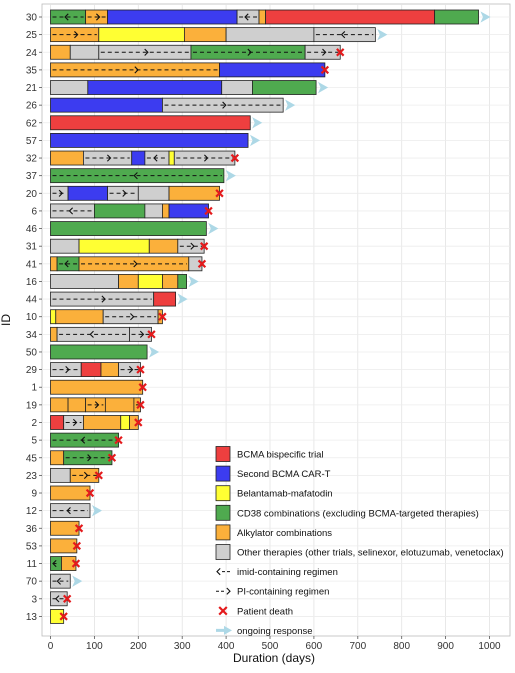  I want to click on legend-label: Second BCMA CAR-T, so click(284, 474).